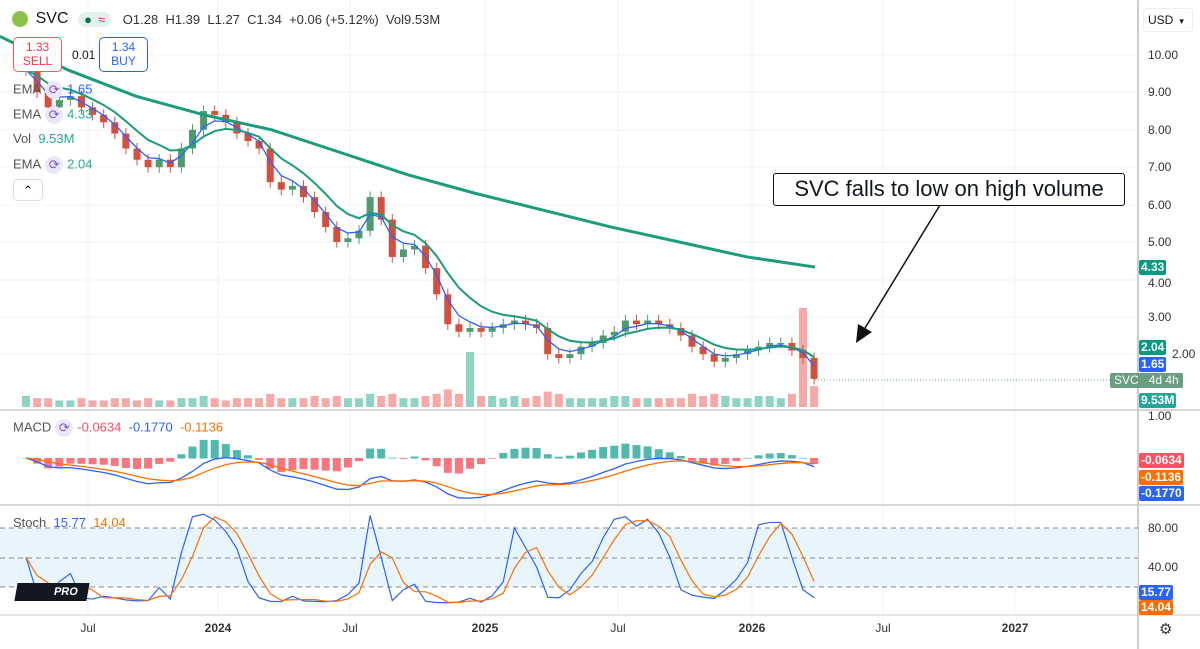  I want to click on price-axis-label: 4.00, so click(1160, 283).